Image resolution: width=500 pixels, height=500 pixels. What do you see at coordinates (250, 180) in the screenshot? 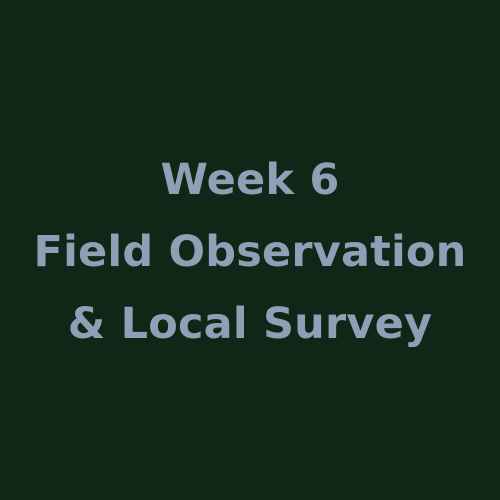
I see `title-line-week: Week 6` at bounding box center [250, 180].